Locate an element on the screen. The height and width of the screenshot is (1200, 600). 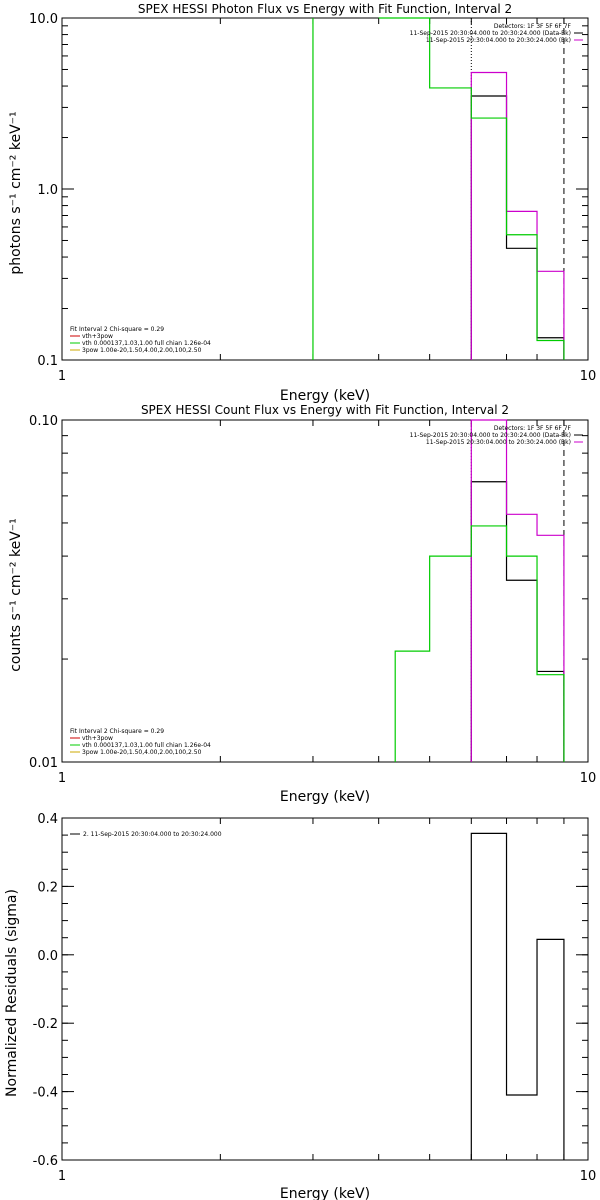
y-axis-label: counts s⁻¹ cm⁻² keV⁻¹ is located at coordinates (16, 595).